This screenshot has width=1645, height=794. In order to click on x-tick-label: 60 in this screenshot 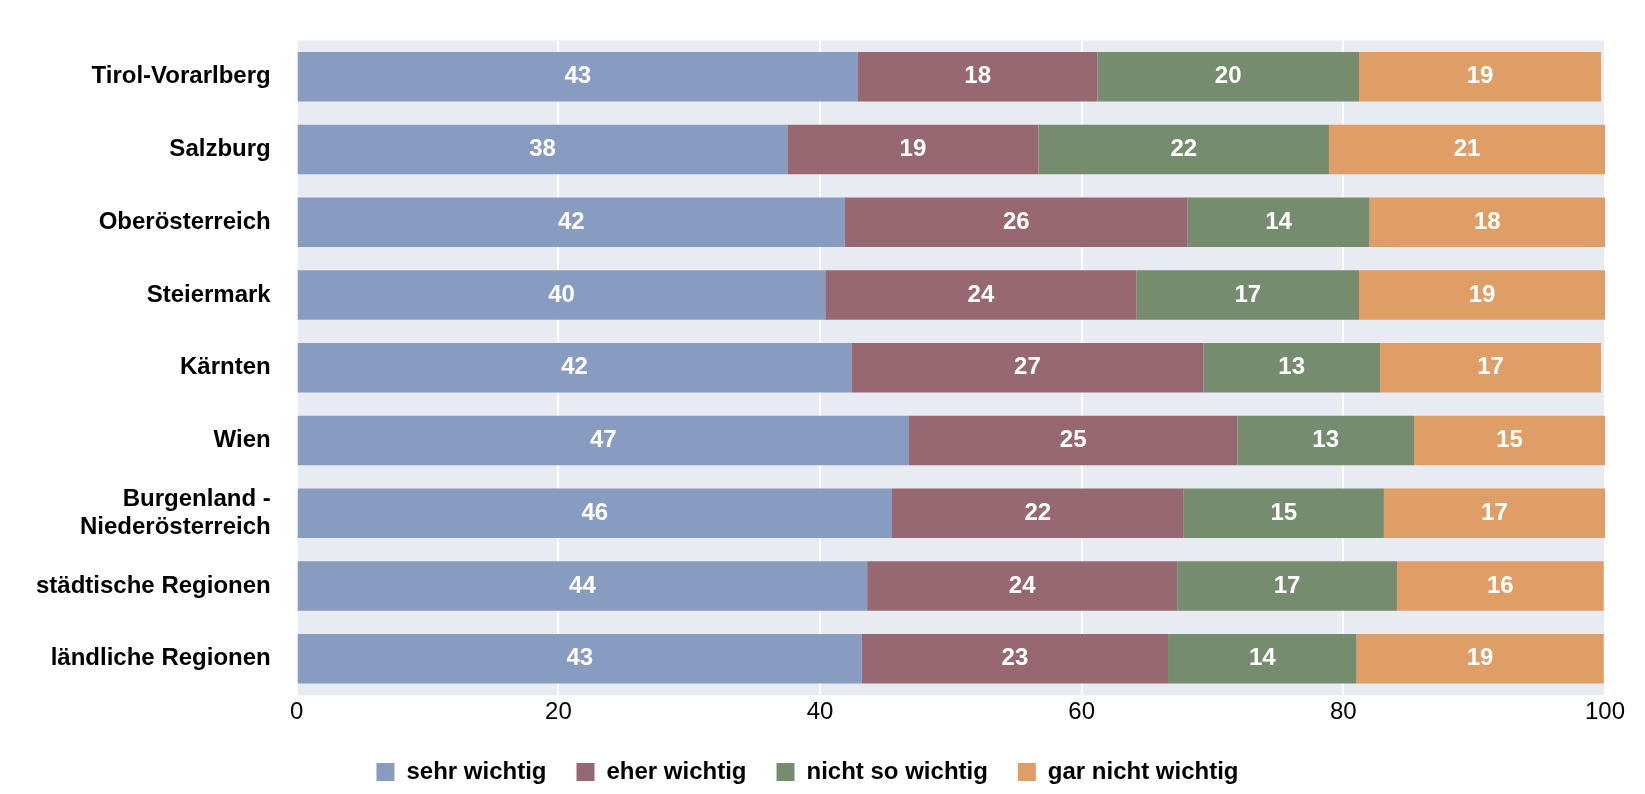, I will do `click(1082, 711)`.